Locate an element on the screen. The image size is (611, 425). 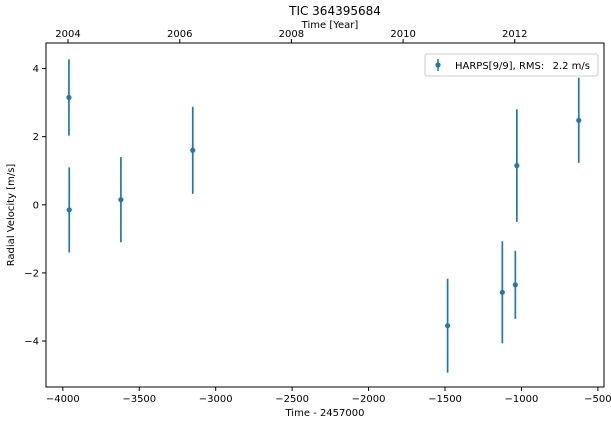
legend-series-name: HARPS[9/9], RMS: is located at coordinates (499, 66).